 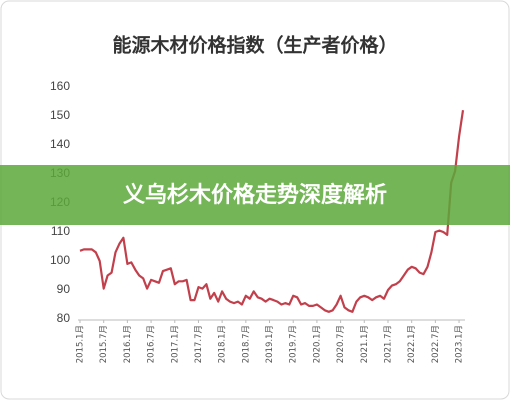 I want to click on y-tick-label: 80, so click(x=64, y=318).